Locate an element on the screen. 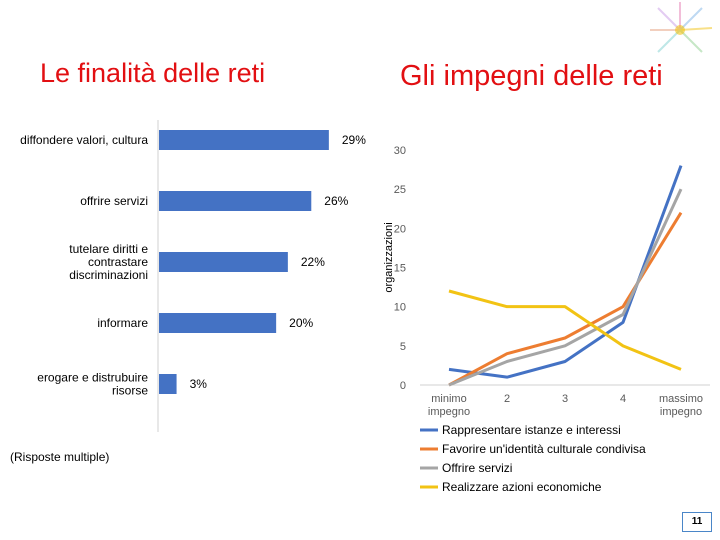 Image resolution: width=720 pixels, height=540 pixels. right-title: Gli impegni delle reti is located at coordinates (531, 76).